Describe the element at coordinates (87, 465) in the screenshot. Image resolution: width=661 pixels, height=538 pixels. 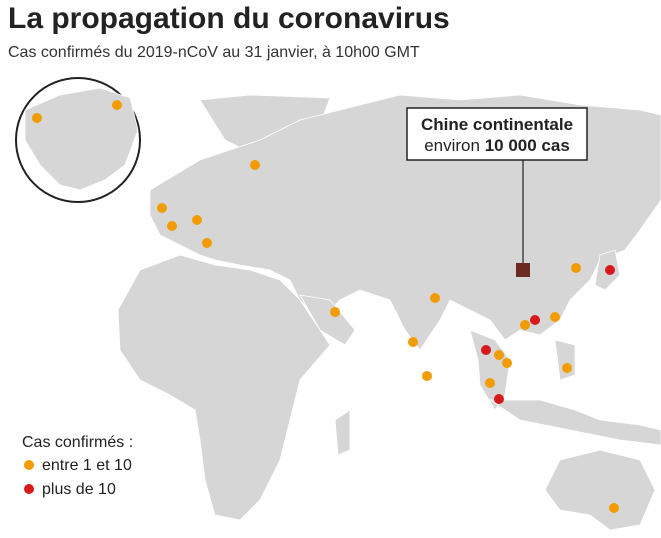
I see `legend-label: entre 1 et 10` at that location.